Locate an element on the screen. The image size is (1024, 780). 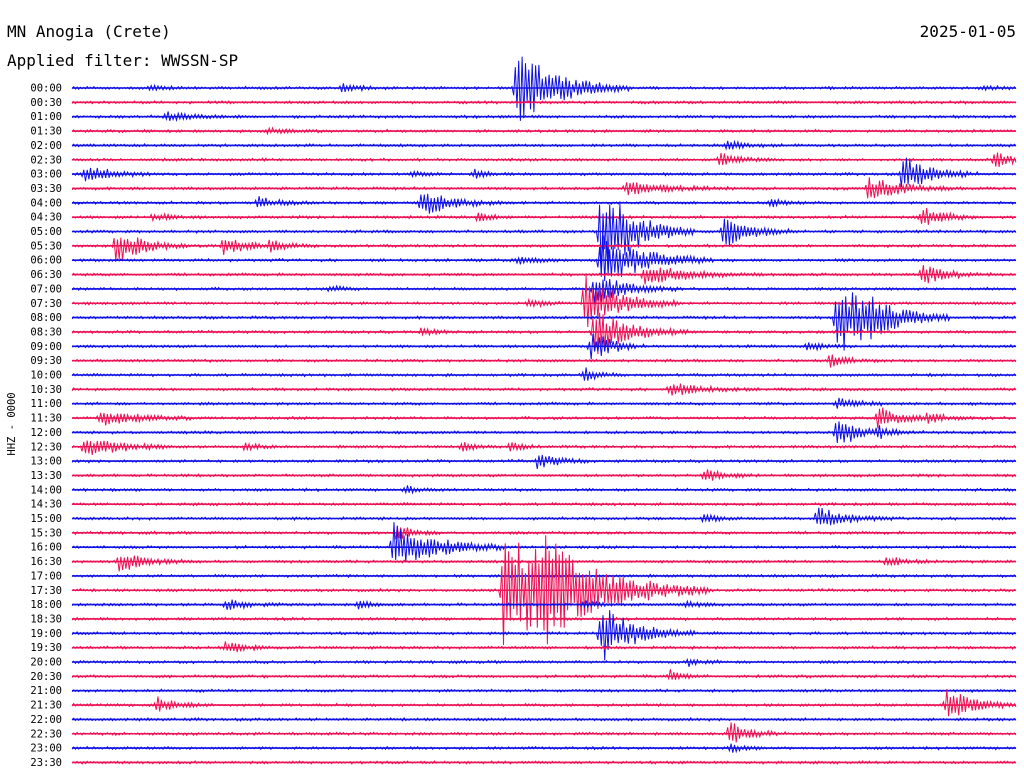
row-label: 21:30 is located at coordinates (46, 706).